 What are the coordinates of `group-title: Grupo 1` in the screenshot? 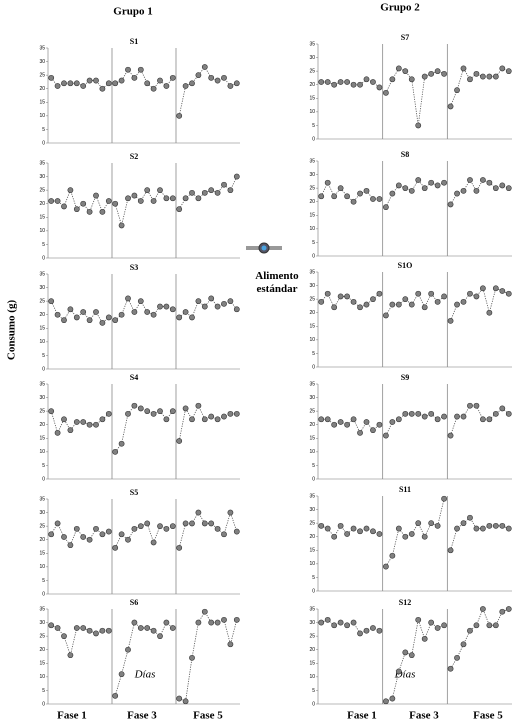 It's located at (132, 12).